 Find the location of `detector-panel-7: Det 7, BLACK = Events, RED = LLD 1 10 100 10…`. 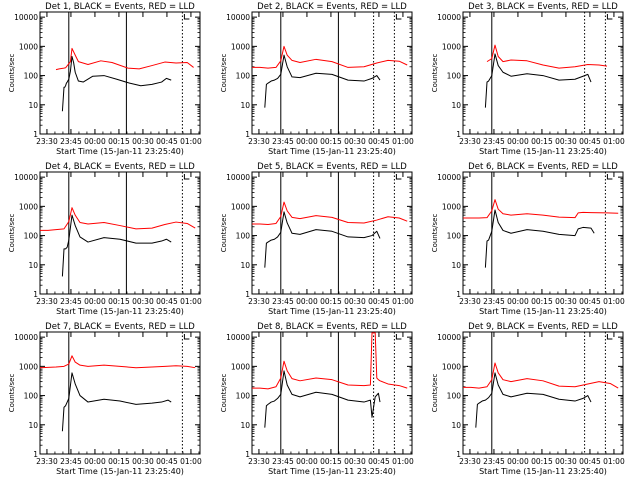

detector-panel-7: Det 7, BLACK = Events, RED = LLD 1 10 100 10… is located at coordinates (105, 399).